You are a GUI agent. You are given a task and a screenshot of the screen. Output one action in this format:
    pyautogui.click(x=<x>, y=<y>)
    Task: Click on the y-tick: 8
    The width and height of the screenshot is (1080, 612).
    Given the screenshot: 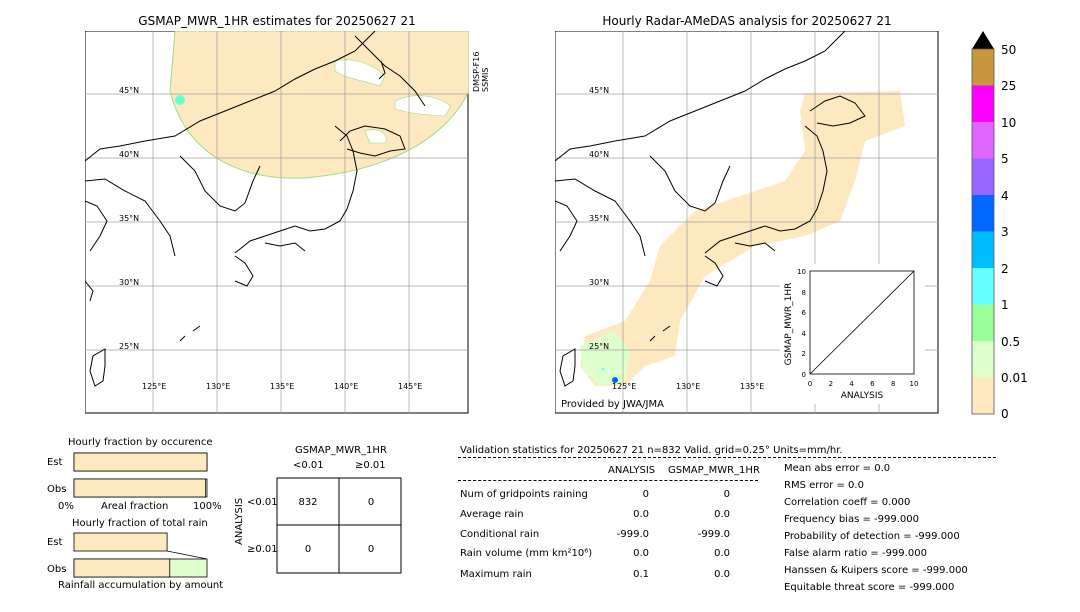 What is the action you would take?
    pyautogui.click(x=804, y=293)
    